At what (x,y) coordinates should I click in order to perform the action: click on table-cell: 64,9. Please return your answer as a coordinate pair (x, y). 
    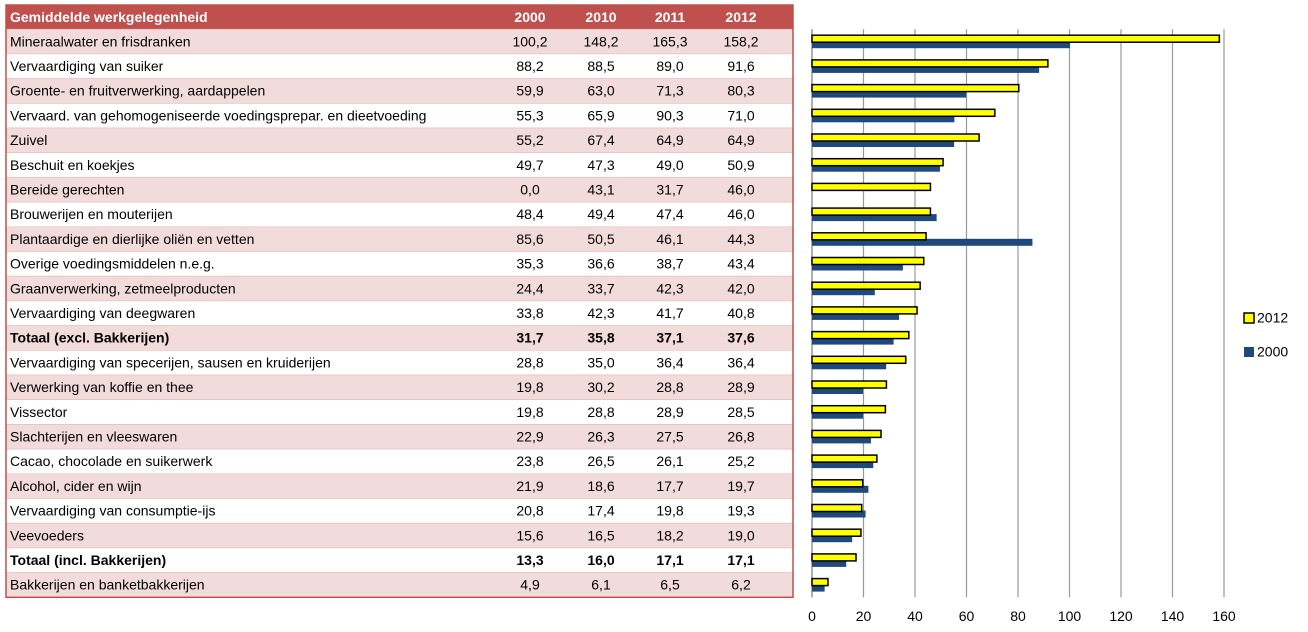
    Looking at the image, I should click on (740, 140).